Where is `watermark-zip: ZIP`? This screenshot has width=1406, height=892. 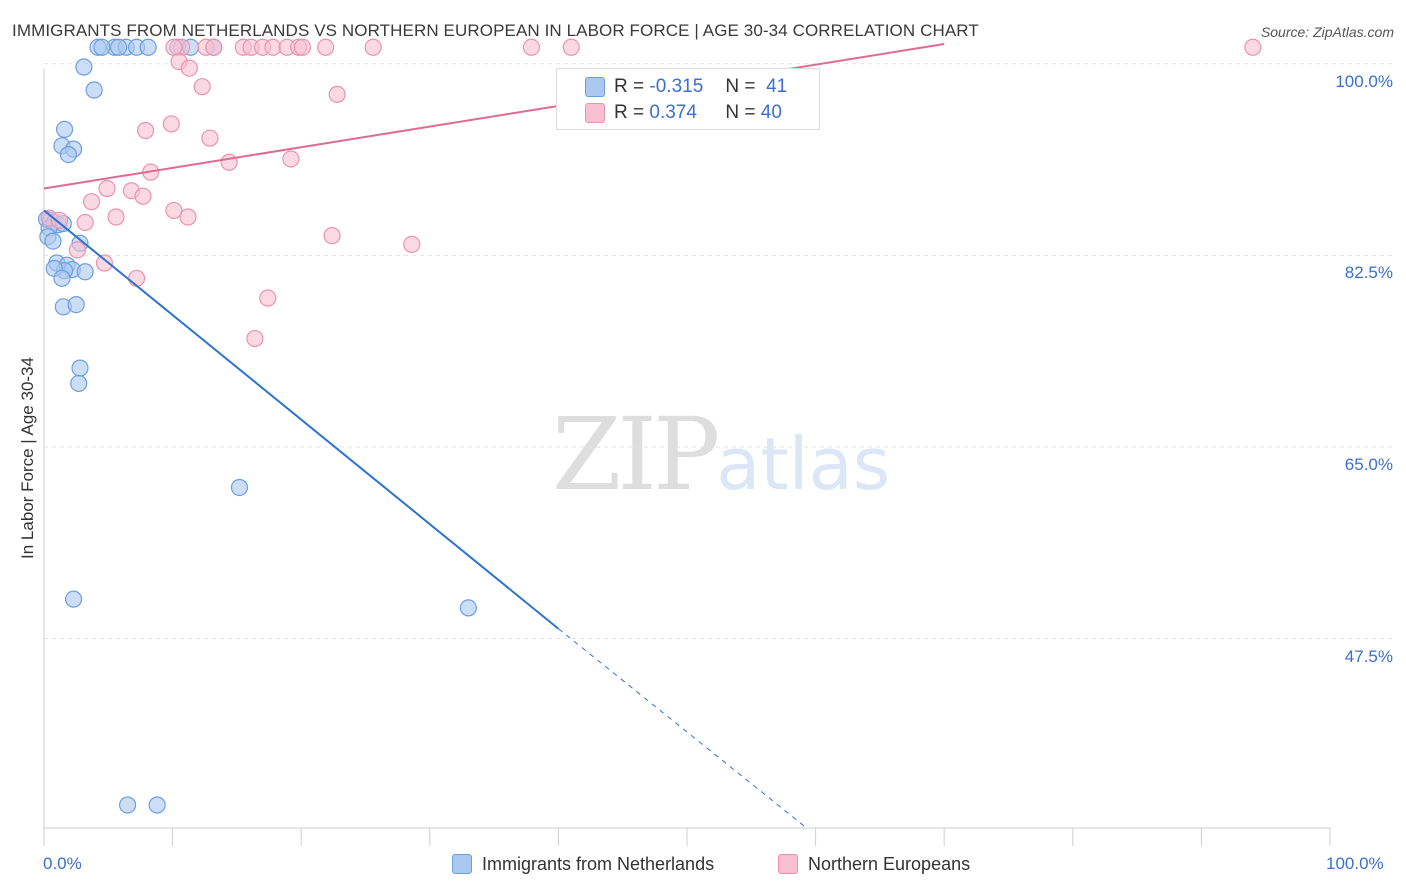 watermark-zip: ZIP is located at coordinates (636, 454).